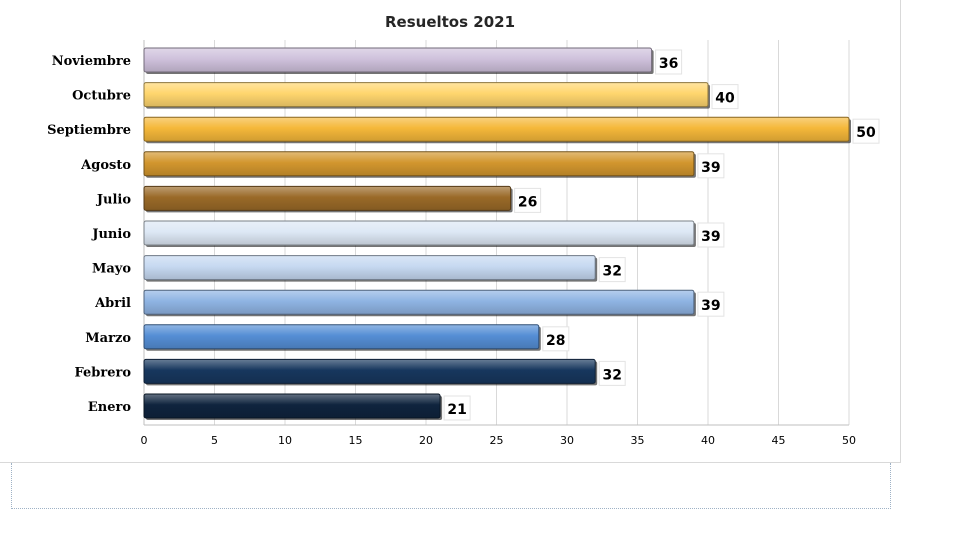 The image size is (961, 539). I want to click on data-label: 40, so click(725, 99).